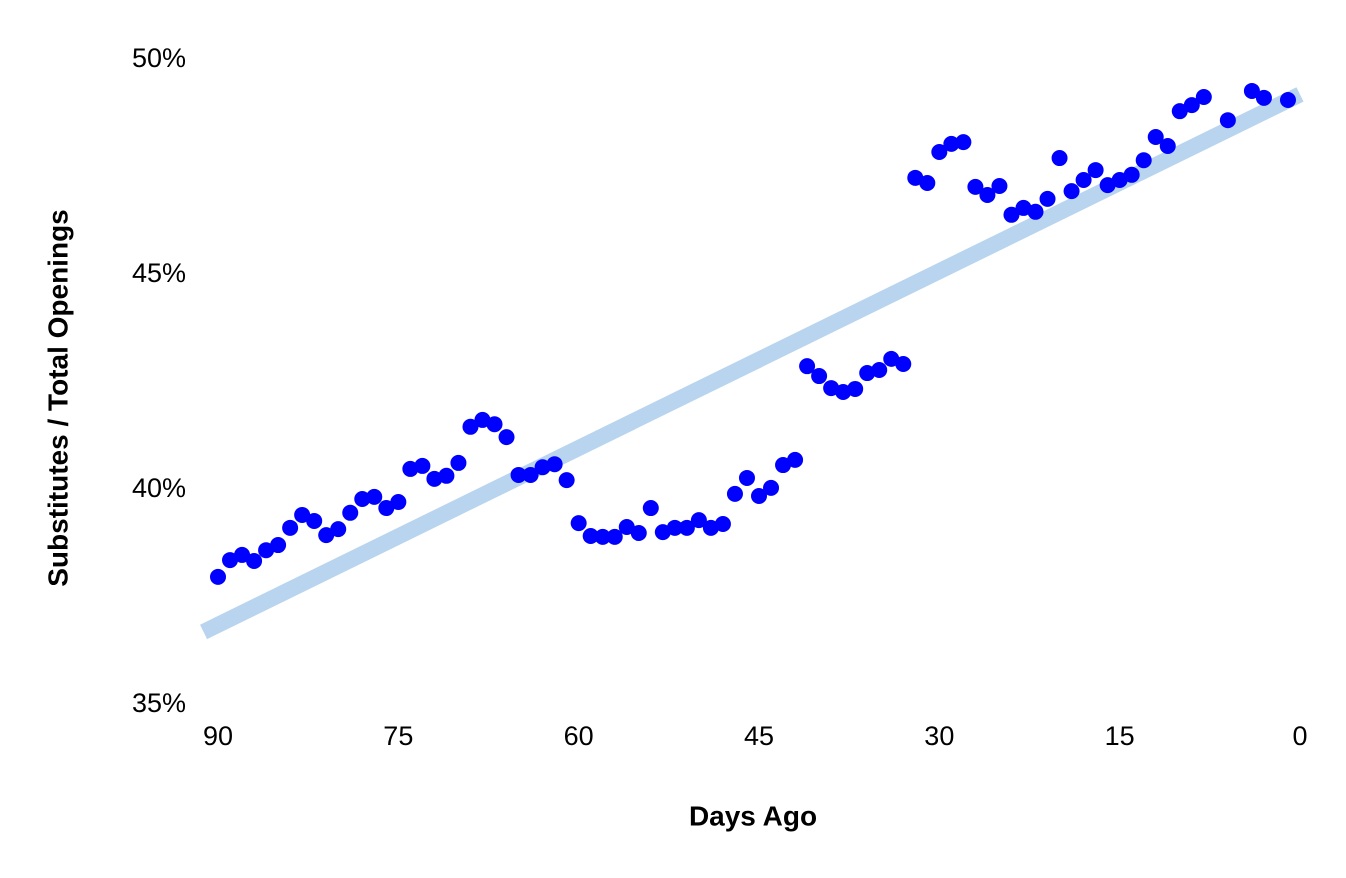  I want to click on x-axis-title: Days Ago, so click(753, 815).